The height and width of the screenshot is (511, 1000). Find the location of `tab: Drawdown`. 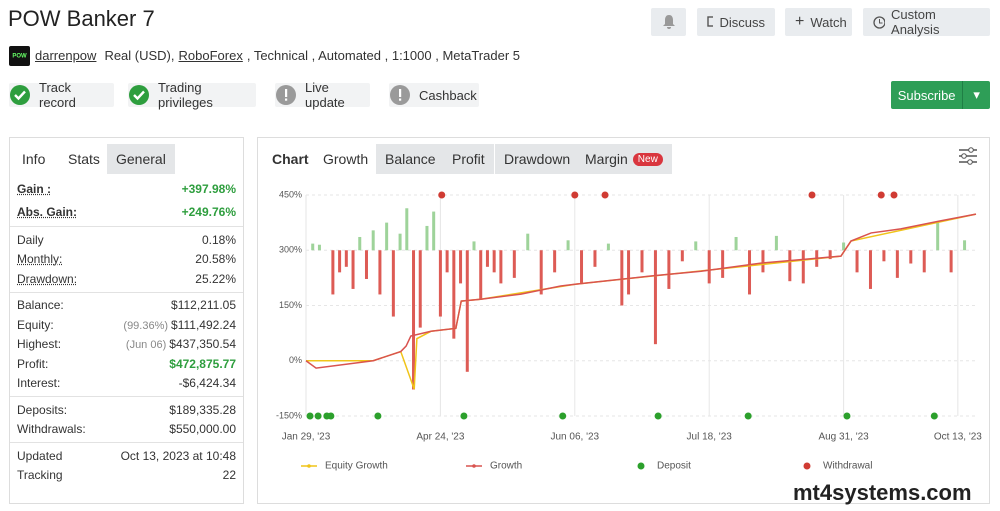

tab: Drawdown is located at coordinates (537, 159).